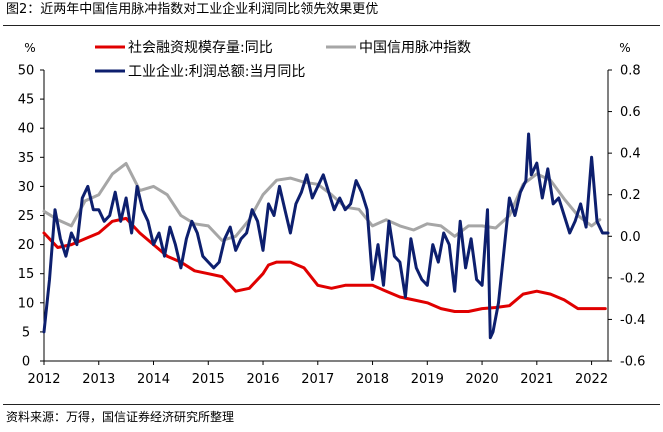 The width and height of the screenshot is (663, 432). Describe the element at coordinates (26, 158) in the screenshot. I see `left-tick-label: 35` at that location.